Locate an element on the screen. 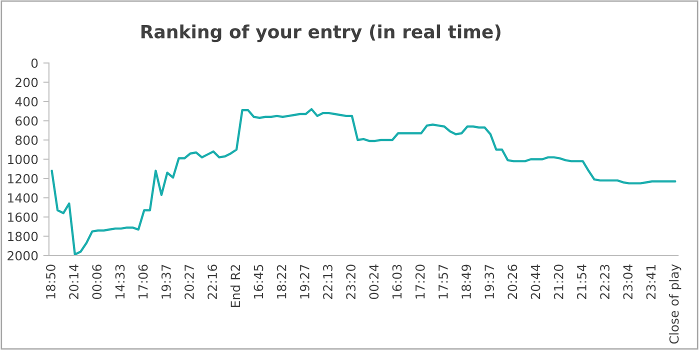 This screenshot has height=350, width=699. x-tick-label: 18:22 is located at coordinates (281, 281).